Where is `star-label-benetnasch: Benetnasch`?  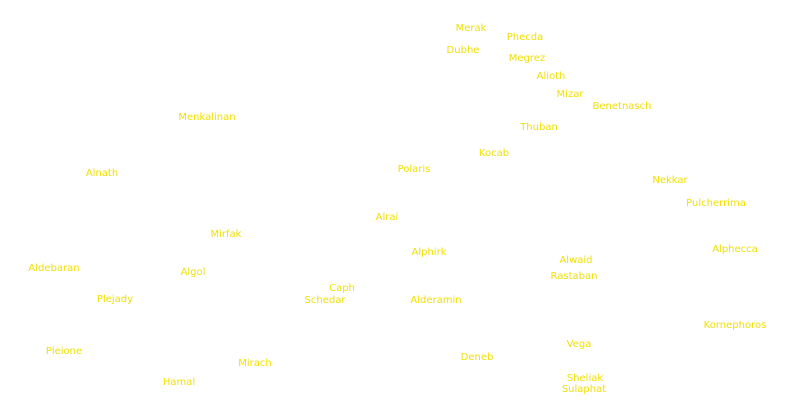
star-label-benetnasch: Benetnasch is located at coordinates (622, 106).